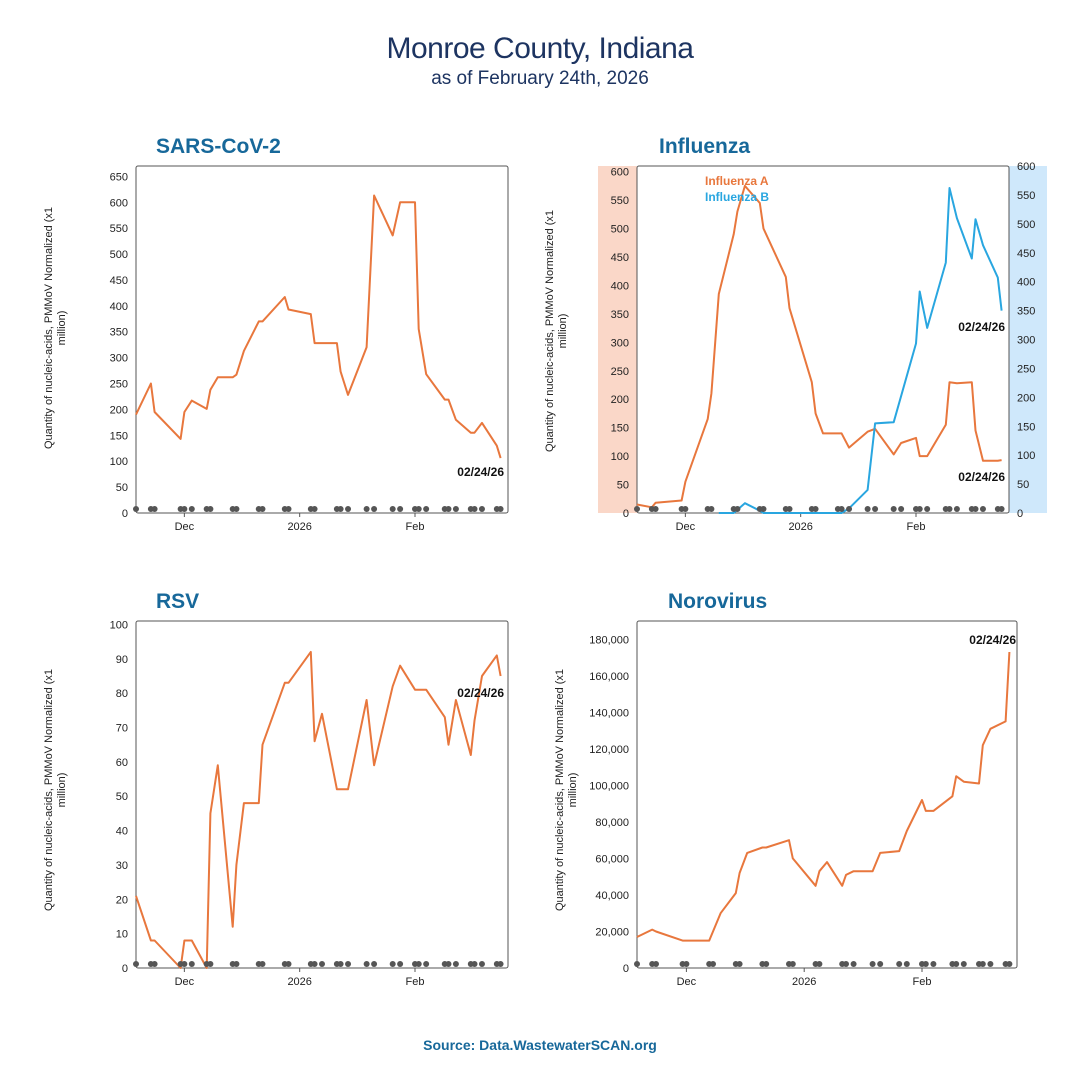 This screenshot has width=1080, height=1080. What do you see at coordinates (119, 177) in the screenshot?
I see `y-tick-label: 650` at bounding box center [119, 177].